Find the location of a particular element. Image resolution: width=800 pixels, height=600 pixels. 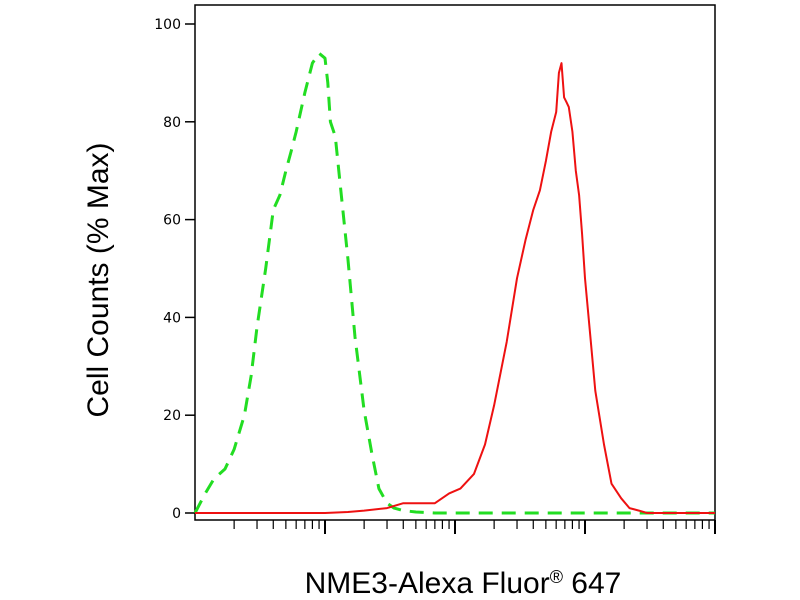

x-axis-label: NME3-Alexa Fluor® 647 is located at coordinates (463, 583).